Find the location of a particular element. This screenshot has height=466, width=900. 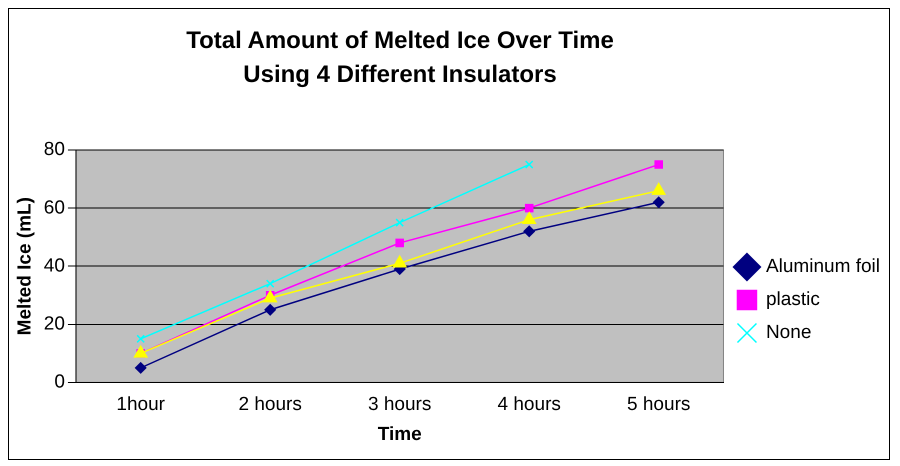

x-tick-label: 2 hours is located at coordinates (270, 405).